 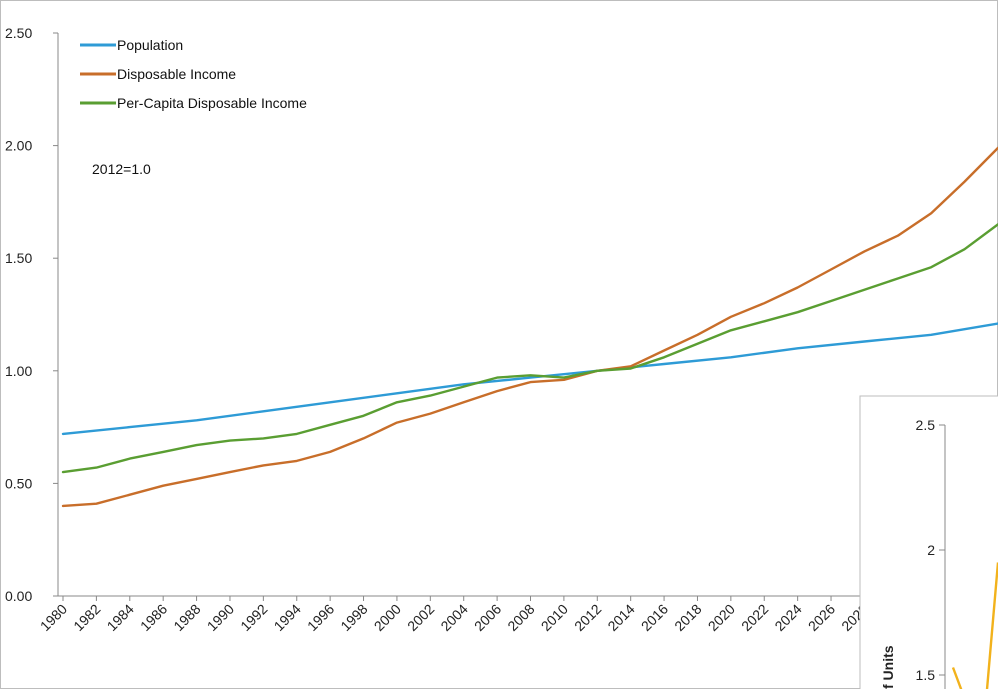 I want to click on inset-series-line, so click(x=974, y=625).